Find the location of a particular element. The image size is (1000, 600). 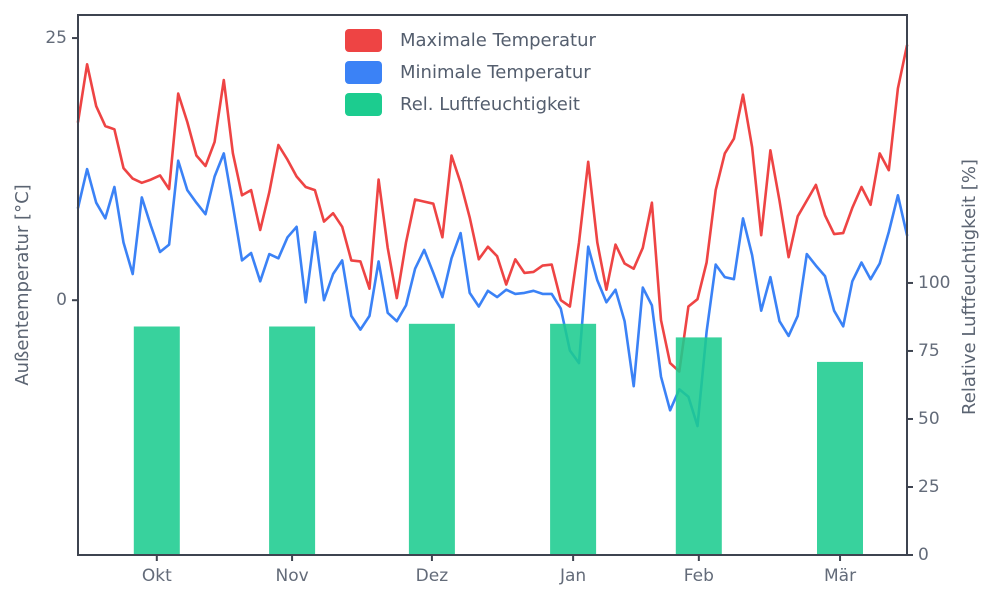

humidity-swatch-icon is located at coordinates (363, 104).